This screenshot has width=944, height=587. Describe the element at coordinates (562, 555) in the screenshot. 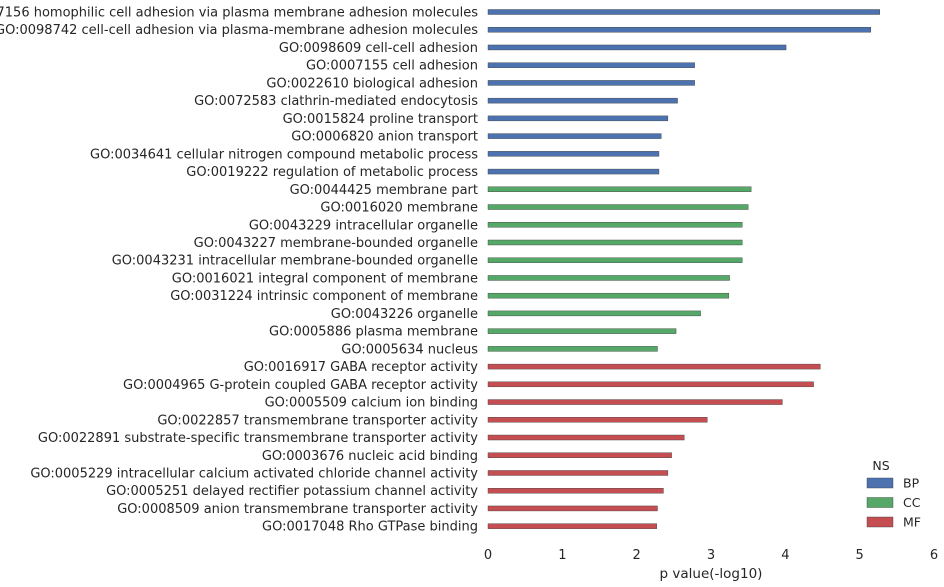

I see `x-tick-label: 1` at that location.